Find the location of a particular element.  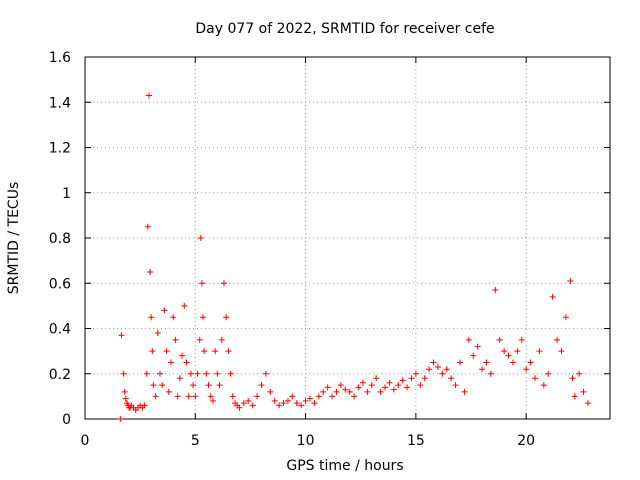

y-tick-label: 0 is located at coordinates (66, 420).